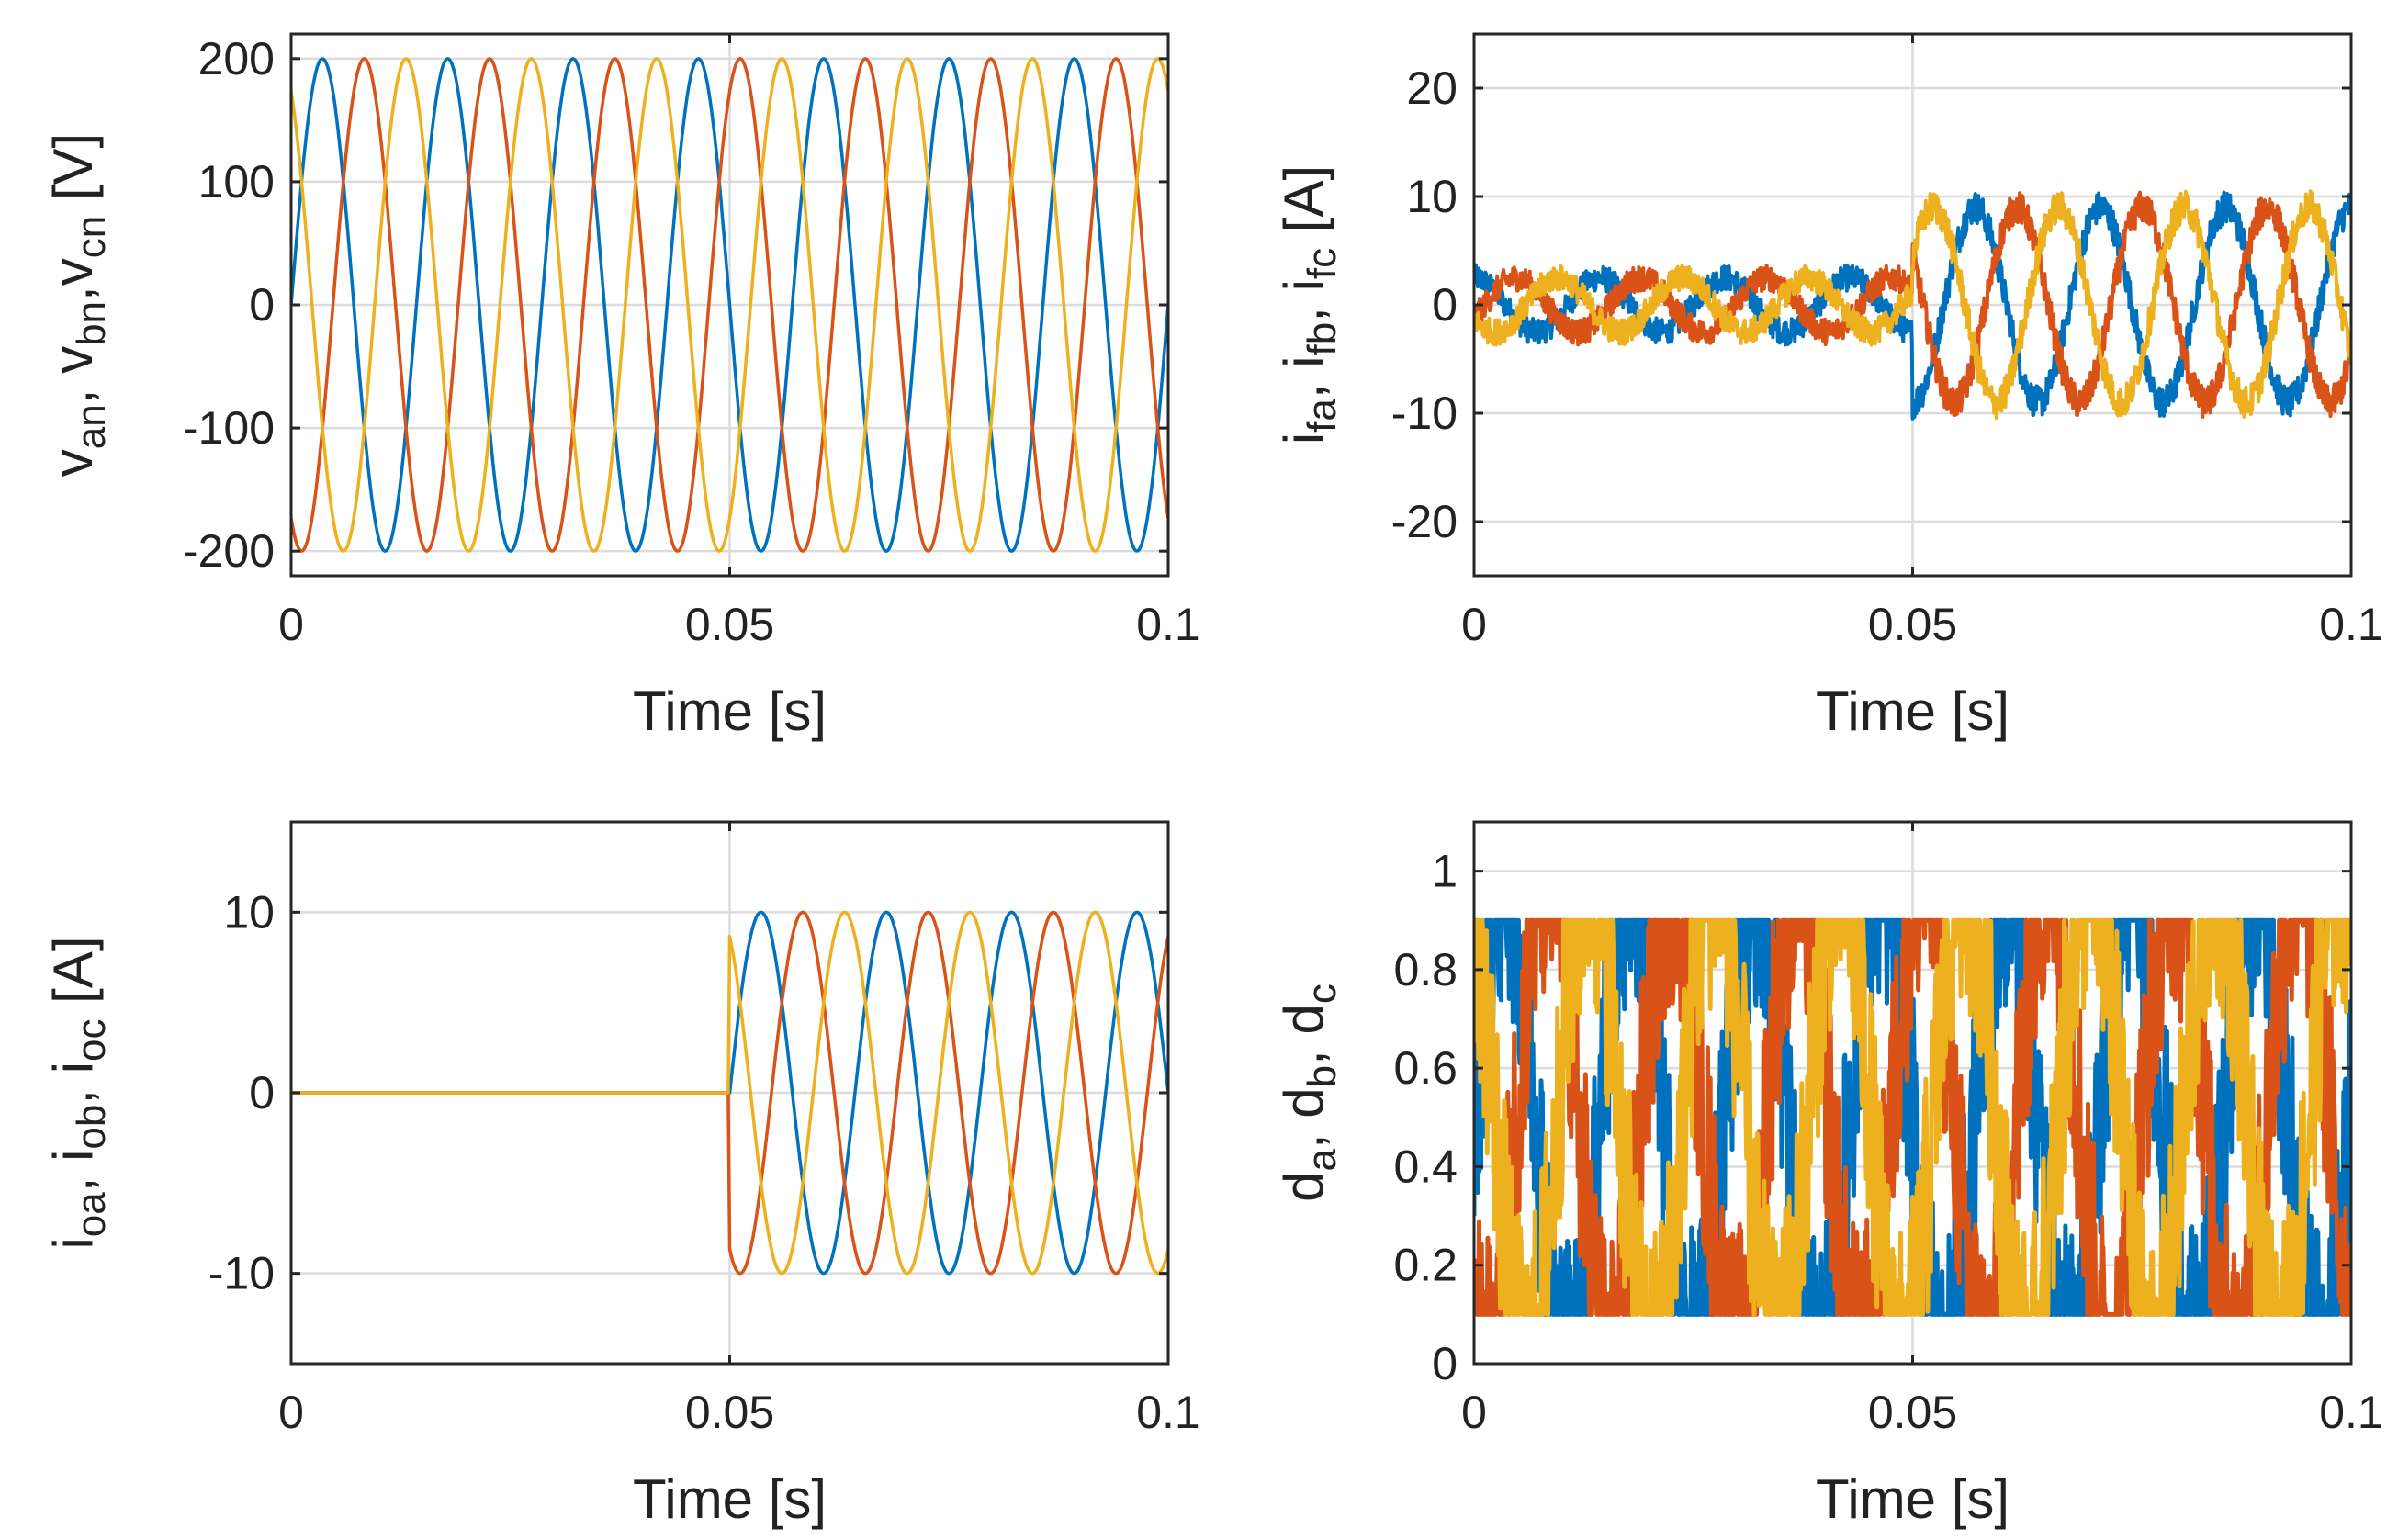  I want to click on series-line-i_fc, so click(1912, 304).